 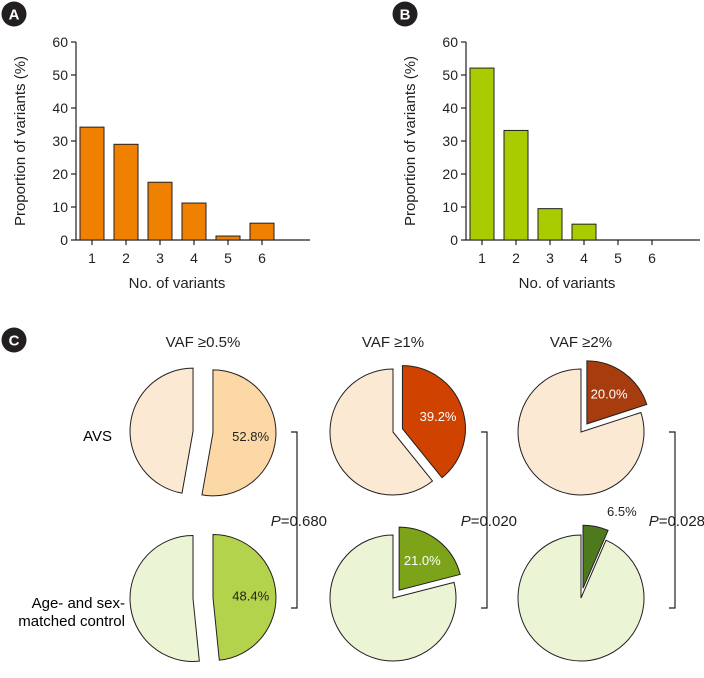 I want to click on panel-b-y-tick-label: 10, so click(x=450, y=207).